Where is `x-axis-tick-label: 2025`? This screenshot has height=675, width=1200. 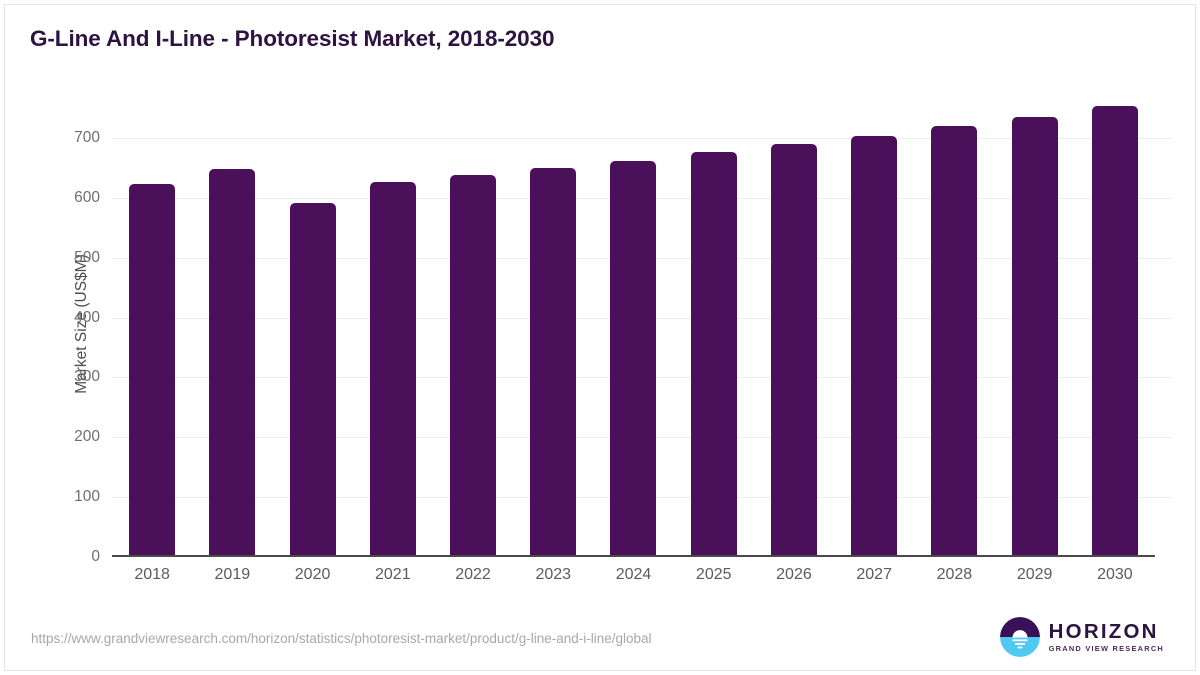 x-axis-tick-label: 2025 is located at coordinates (713, 574).